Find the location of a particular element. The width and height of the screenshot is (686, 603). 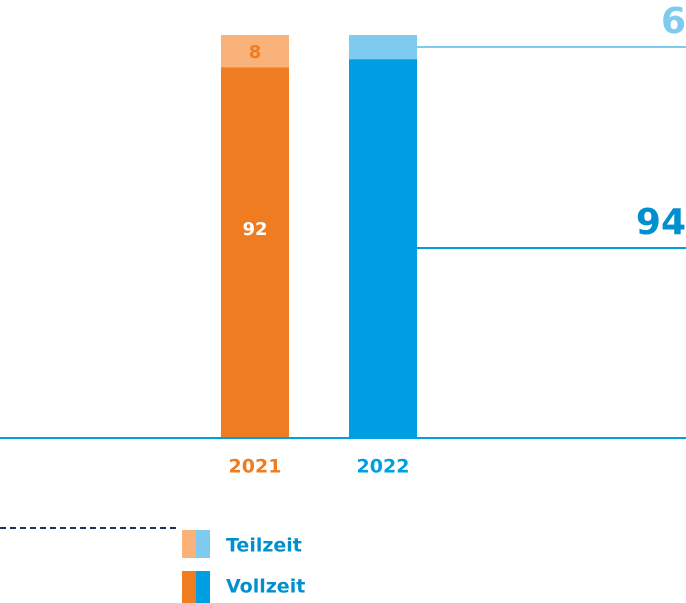

x-tick-label: 2021 is located at coordinates (255, 467).